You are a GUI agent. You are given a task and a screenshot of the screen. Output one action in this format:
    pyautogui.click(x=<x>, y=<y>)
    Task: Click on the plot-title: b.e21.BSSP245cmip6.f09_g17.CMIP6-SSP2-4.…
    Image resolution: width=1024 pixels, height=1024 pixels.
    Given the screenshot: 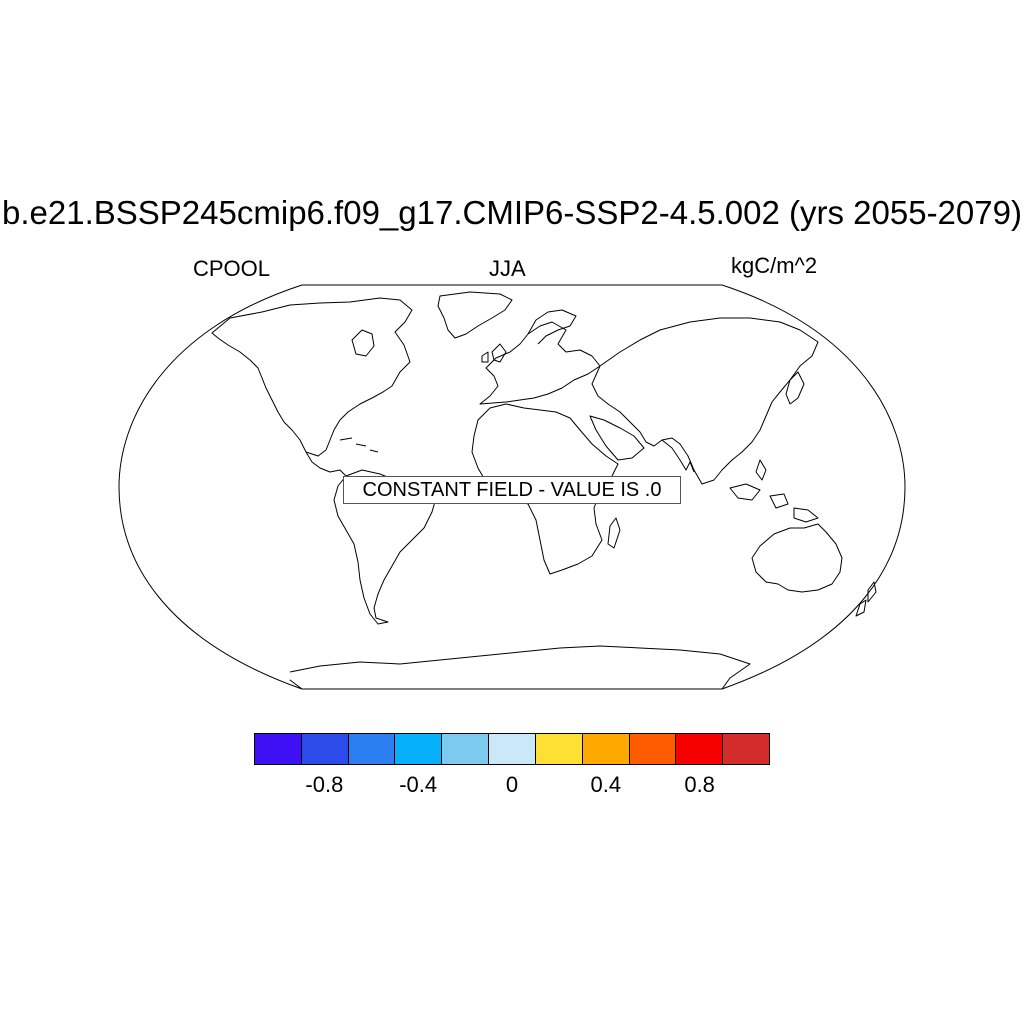 What is the action you would take?
    pyautogui.click(x=512, y=212)
    